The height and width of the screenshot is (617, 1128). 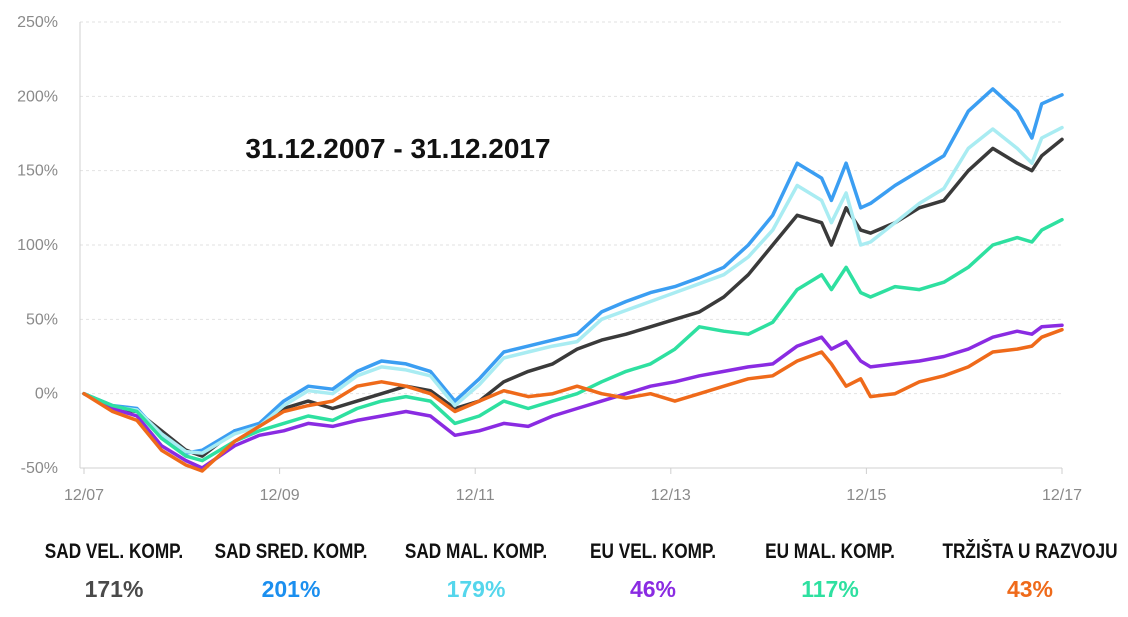 I want to click on legend-item: SAD SRED. KOMP. 201%, so click(x=291, y=571).